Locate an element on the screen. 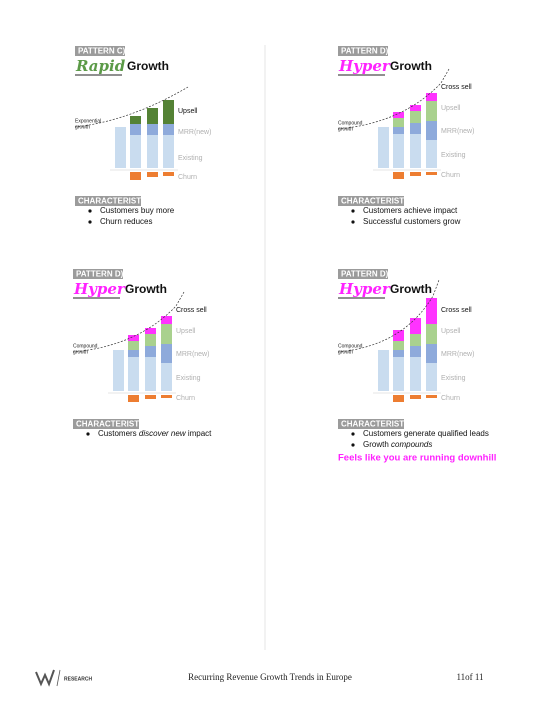  bullet-part: Customers buy more is located at coordinates (137, 210).